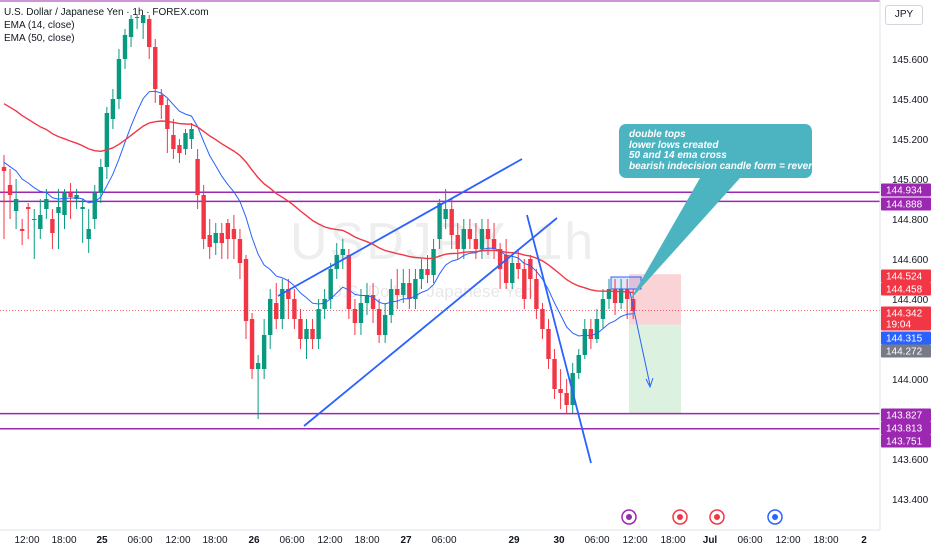  What do you see at coordinates (559, 540) in the screenshot?
I see `time-tick-label: 30` at bounding box center [559, 540].